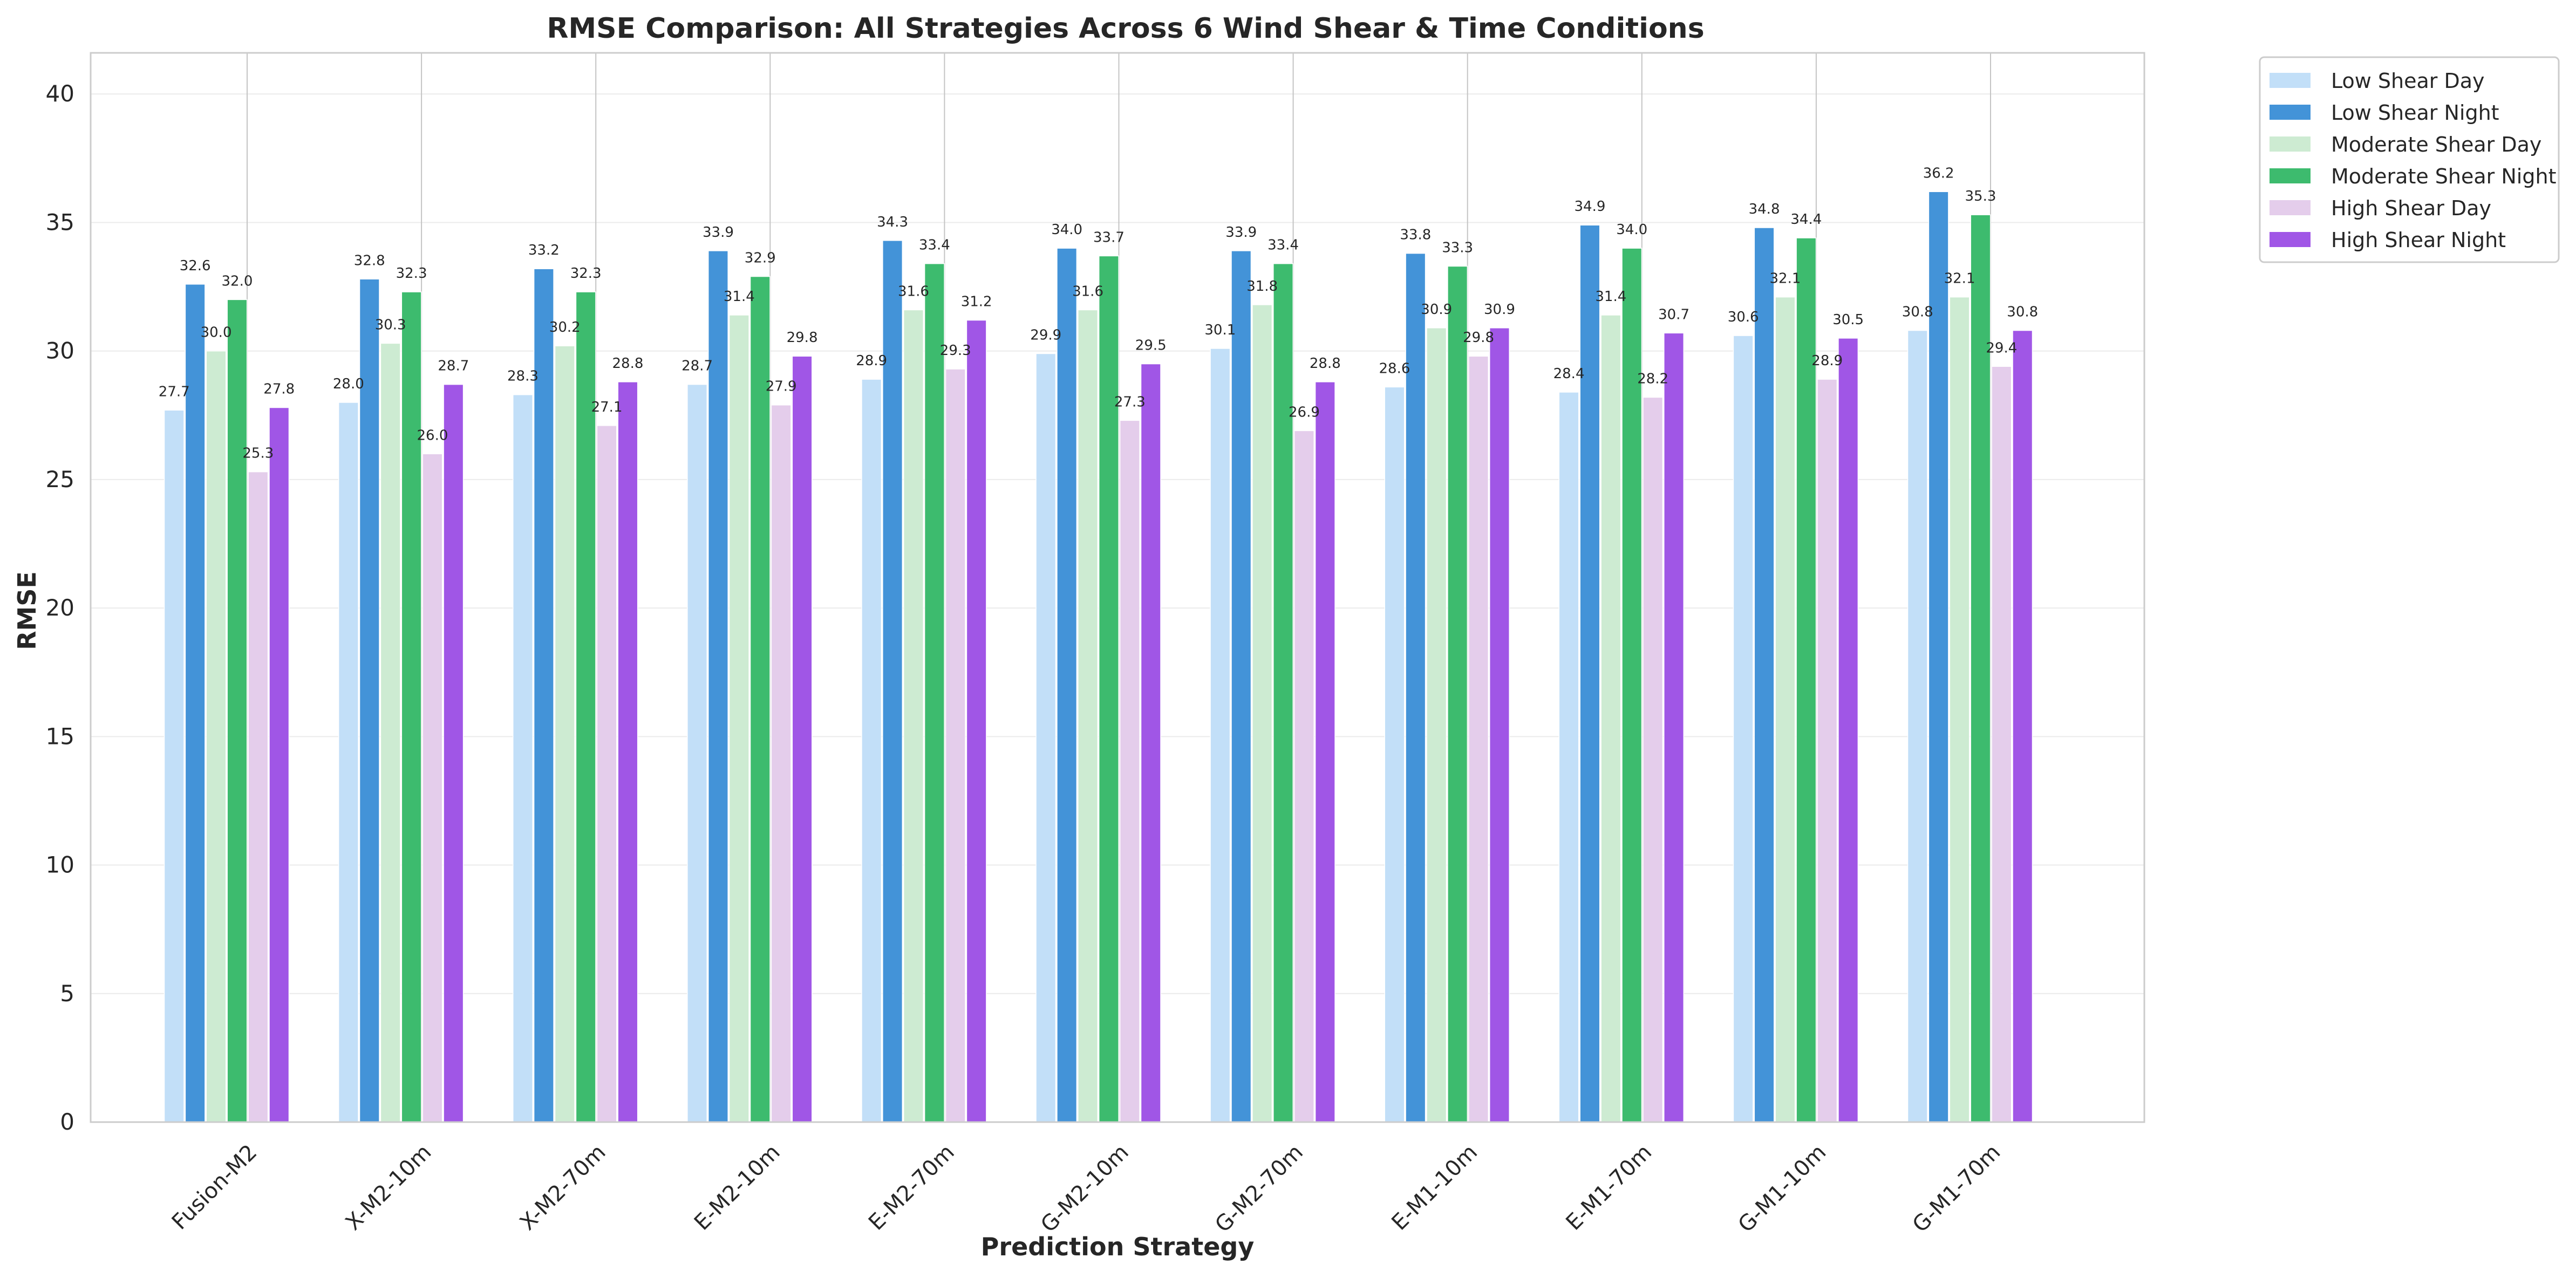 This screenshot has height=1278, width=2576. I want to click on bar-value-label: 30.8, so click(2022, 312).